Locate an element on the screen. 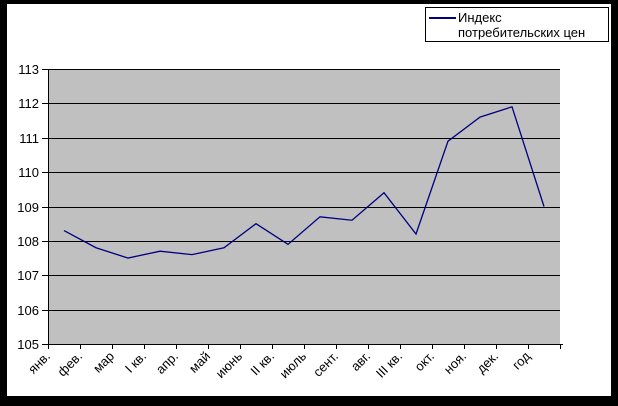 The width and height of the screenshot is (618, 406). y-axis-label: 111 is located at coordinates (29, 138).